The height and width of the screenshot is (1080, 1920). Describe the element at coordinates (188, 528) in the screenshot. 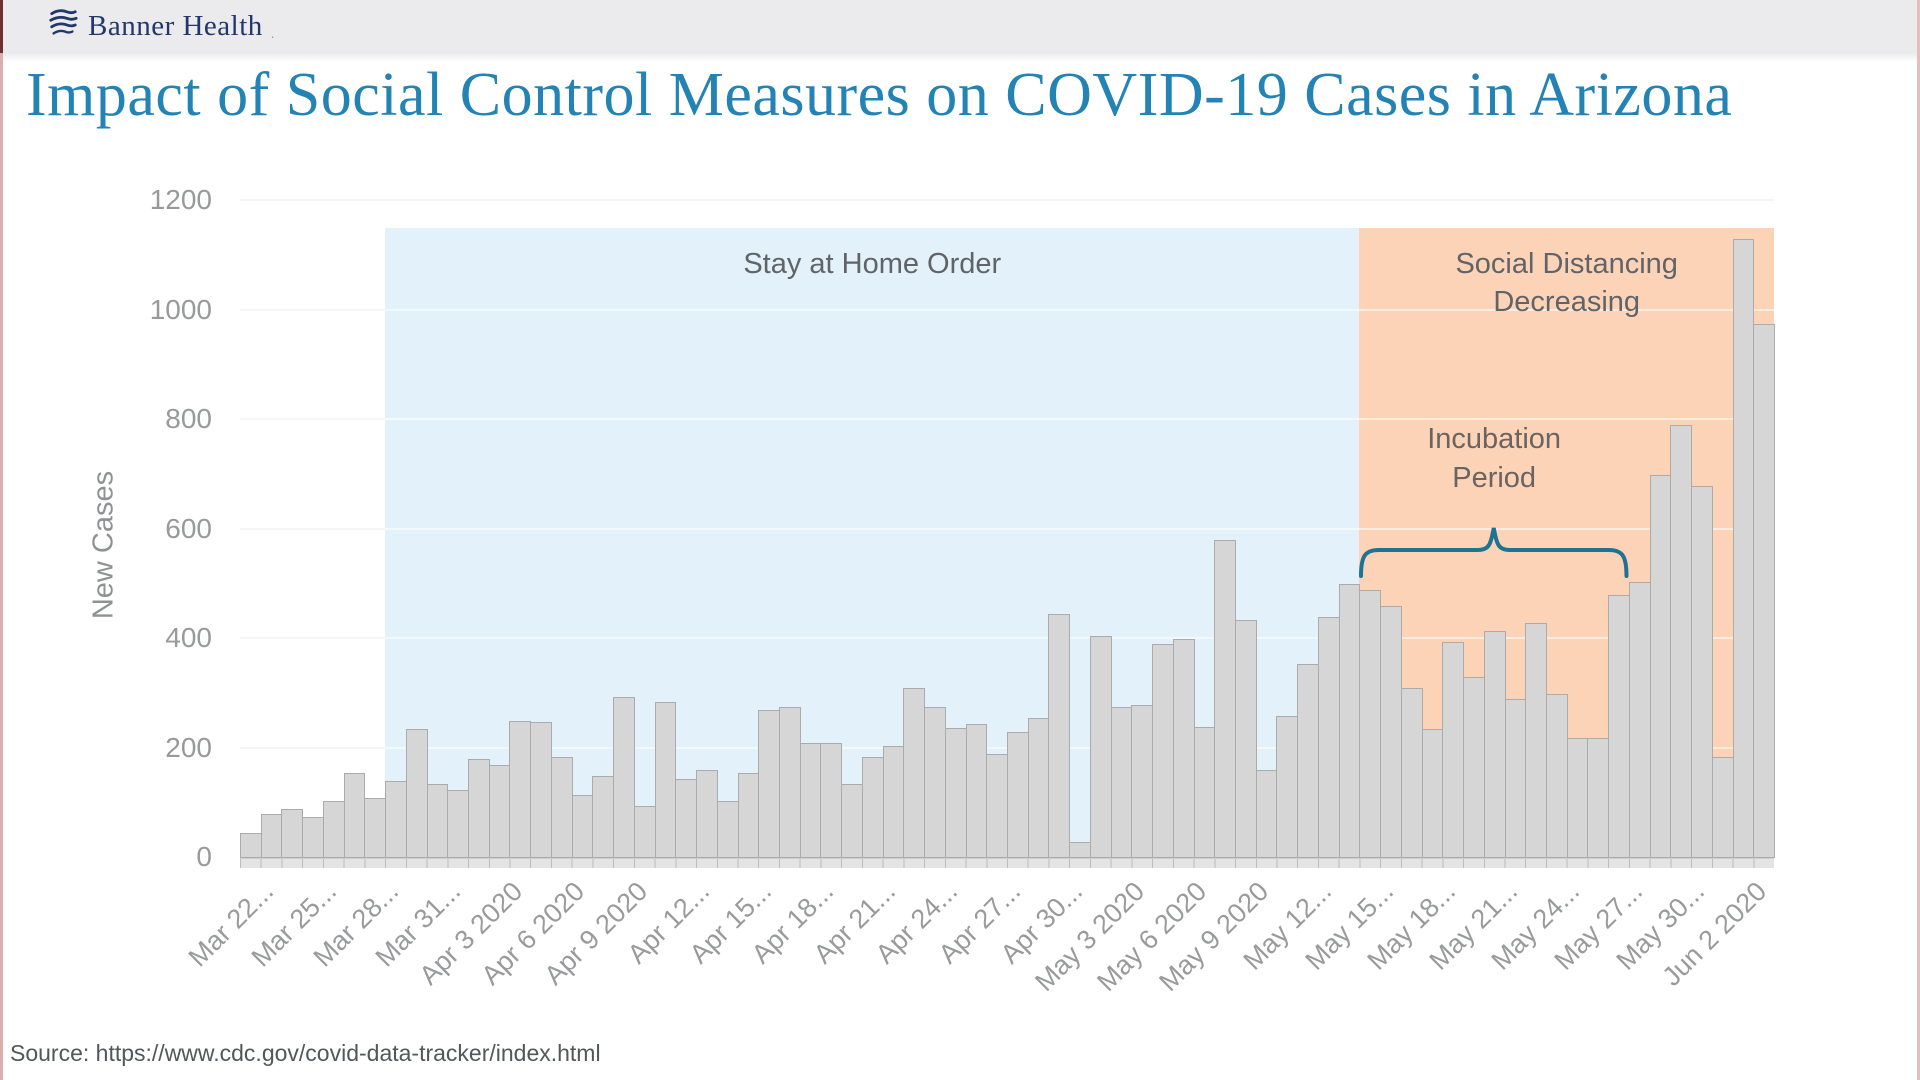

I see `y-tick-label: 600` at that location.